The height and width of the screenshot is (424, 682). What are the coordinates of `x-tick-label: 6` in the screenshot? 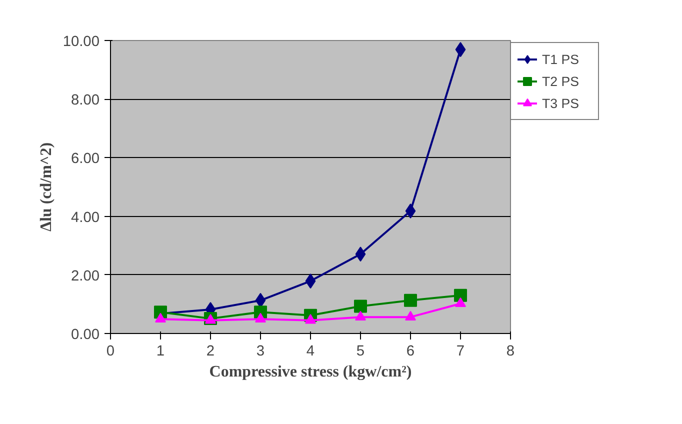 It's located at (410, 352).